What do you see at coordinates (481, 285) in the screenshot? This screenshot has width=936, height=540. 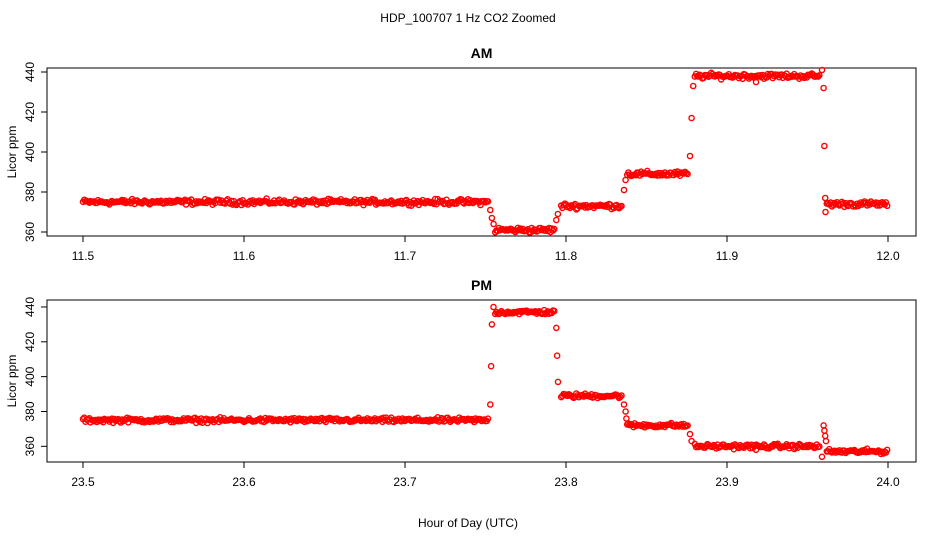 I see `panel-title: PM` at bounding box center [481, 285].